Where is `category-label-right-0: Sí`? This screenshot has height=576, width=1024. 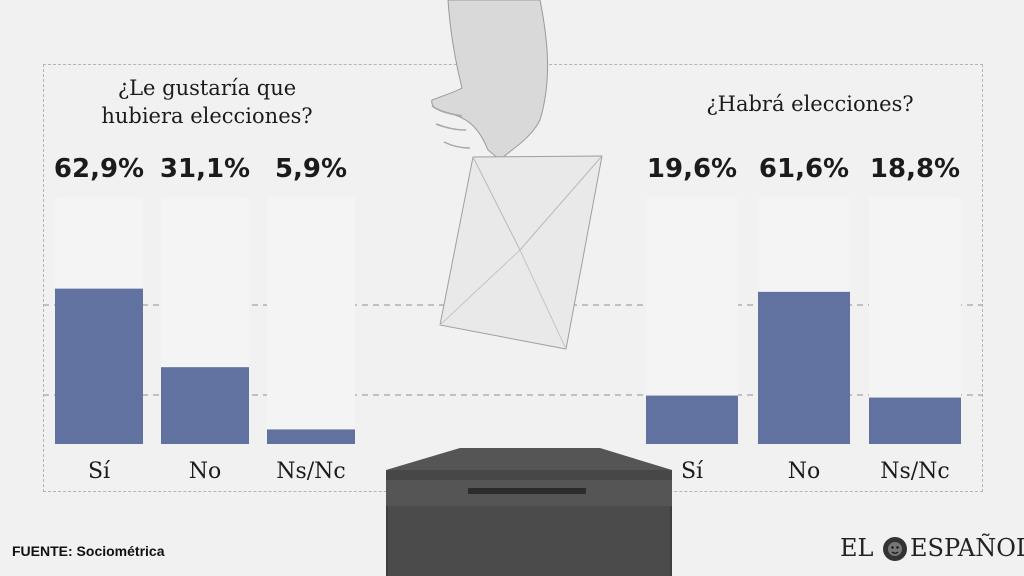 category-label-right-0: Sí is located at coordinates (692, 471).